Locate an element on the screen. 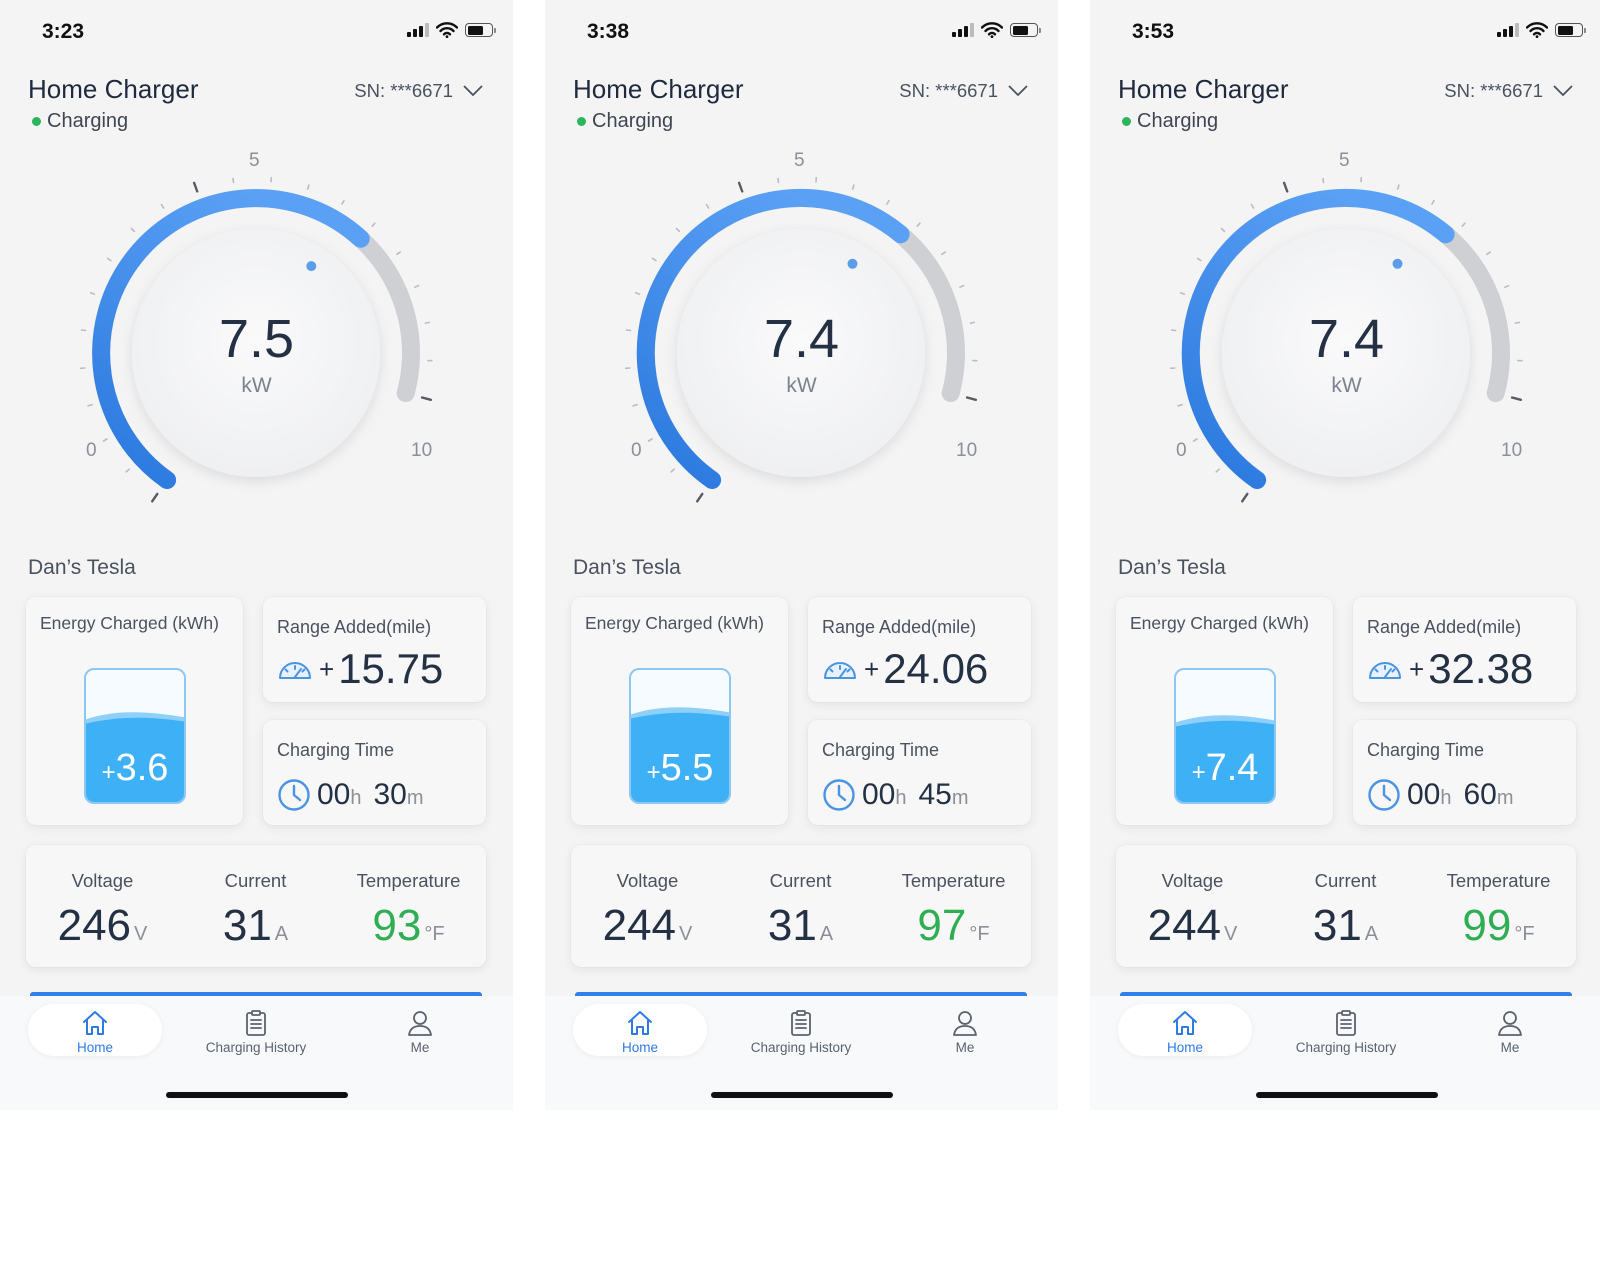 The height and width of the screenshot is (1280, 1600). status-dot-icon is located at coordinates (581, 121).